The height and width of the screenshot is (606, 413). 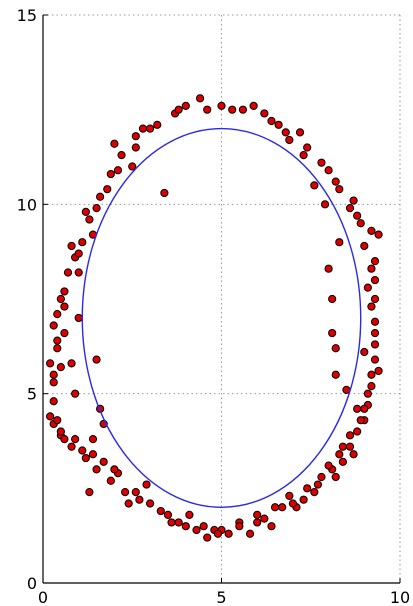 What do you see at coordinates (32, 583) in the screenshot?
I see `y-tick-label: 0` at bounding box center [32, 583].